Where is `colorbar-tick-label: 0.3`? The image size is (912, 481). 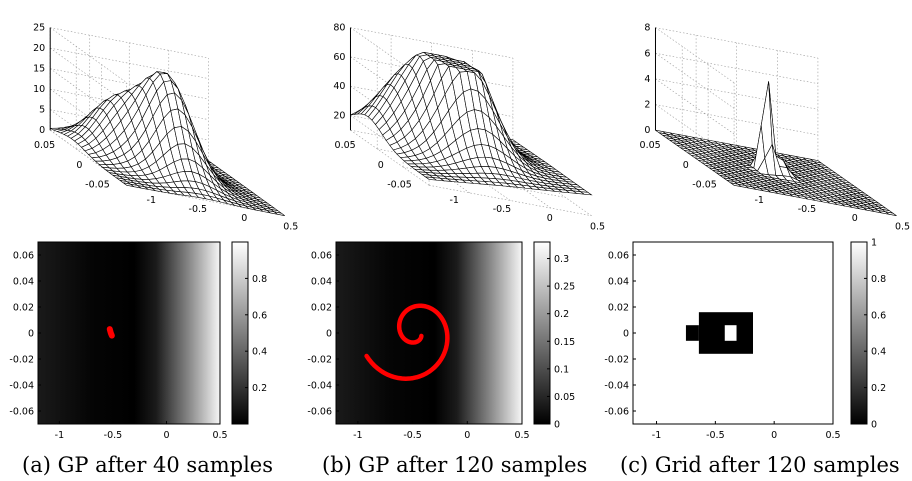
colorbar-tick-label: 0.3 is located at coordinates (561, 259).